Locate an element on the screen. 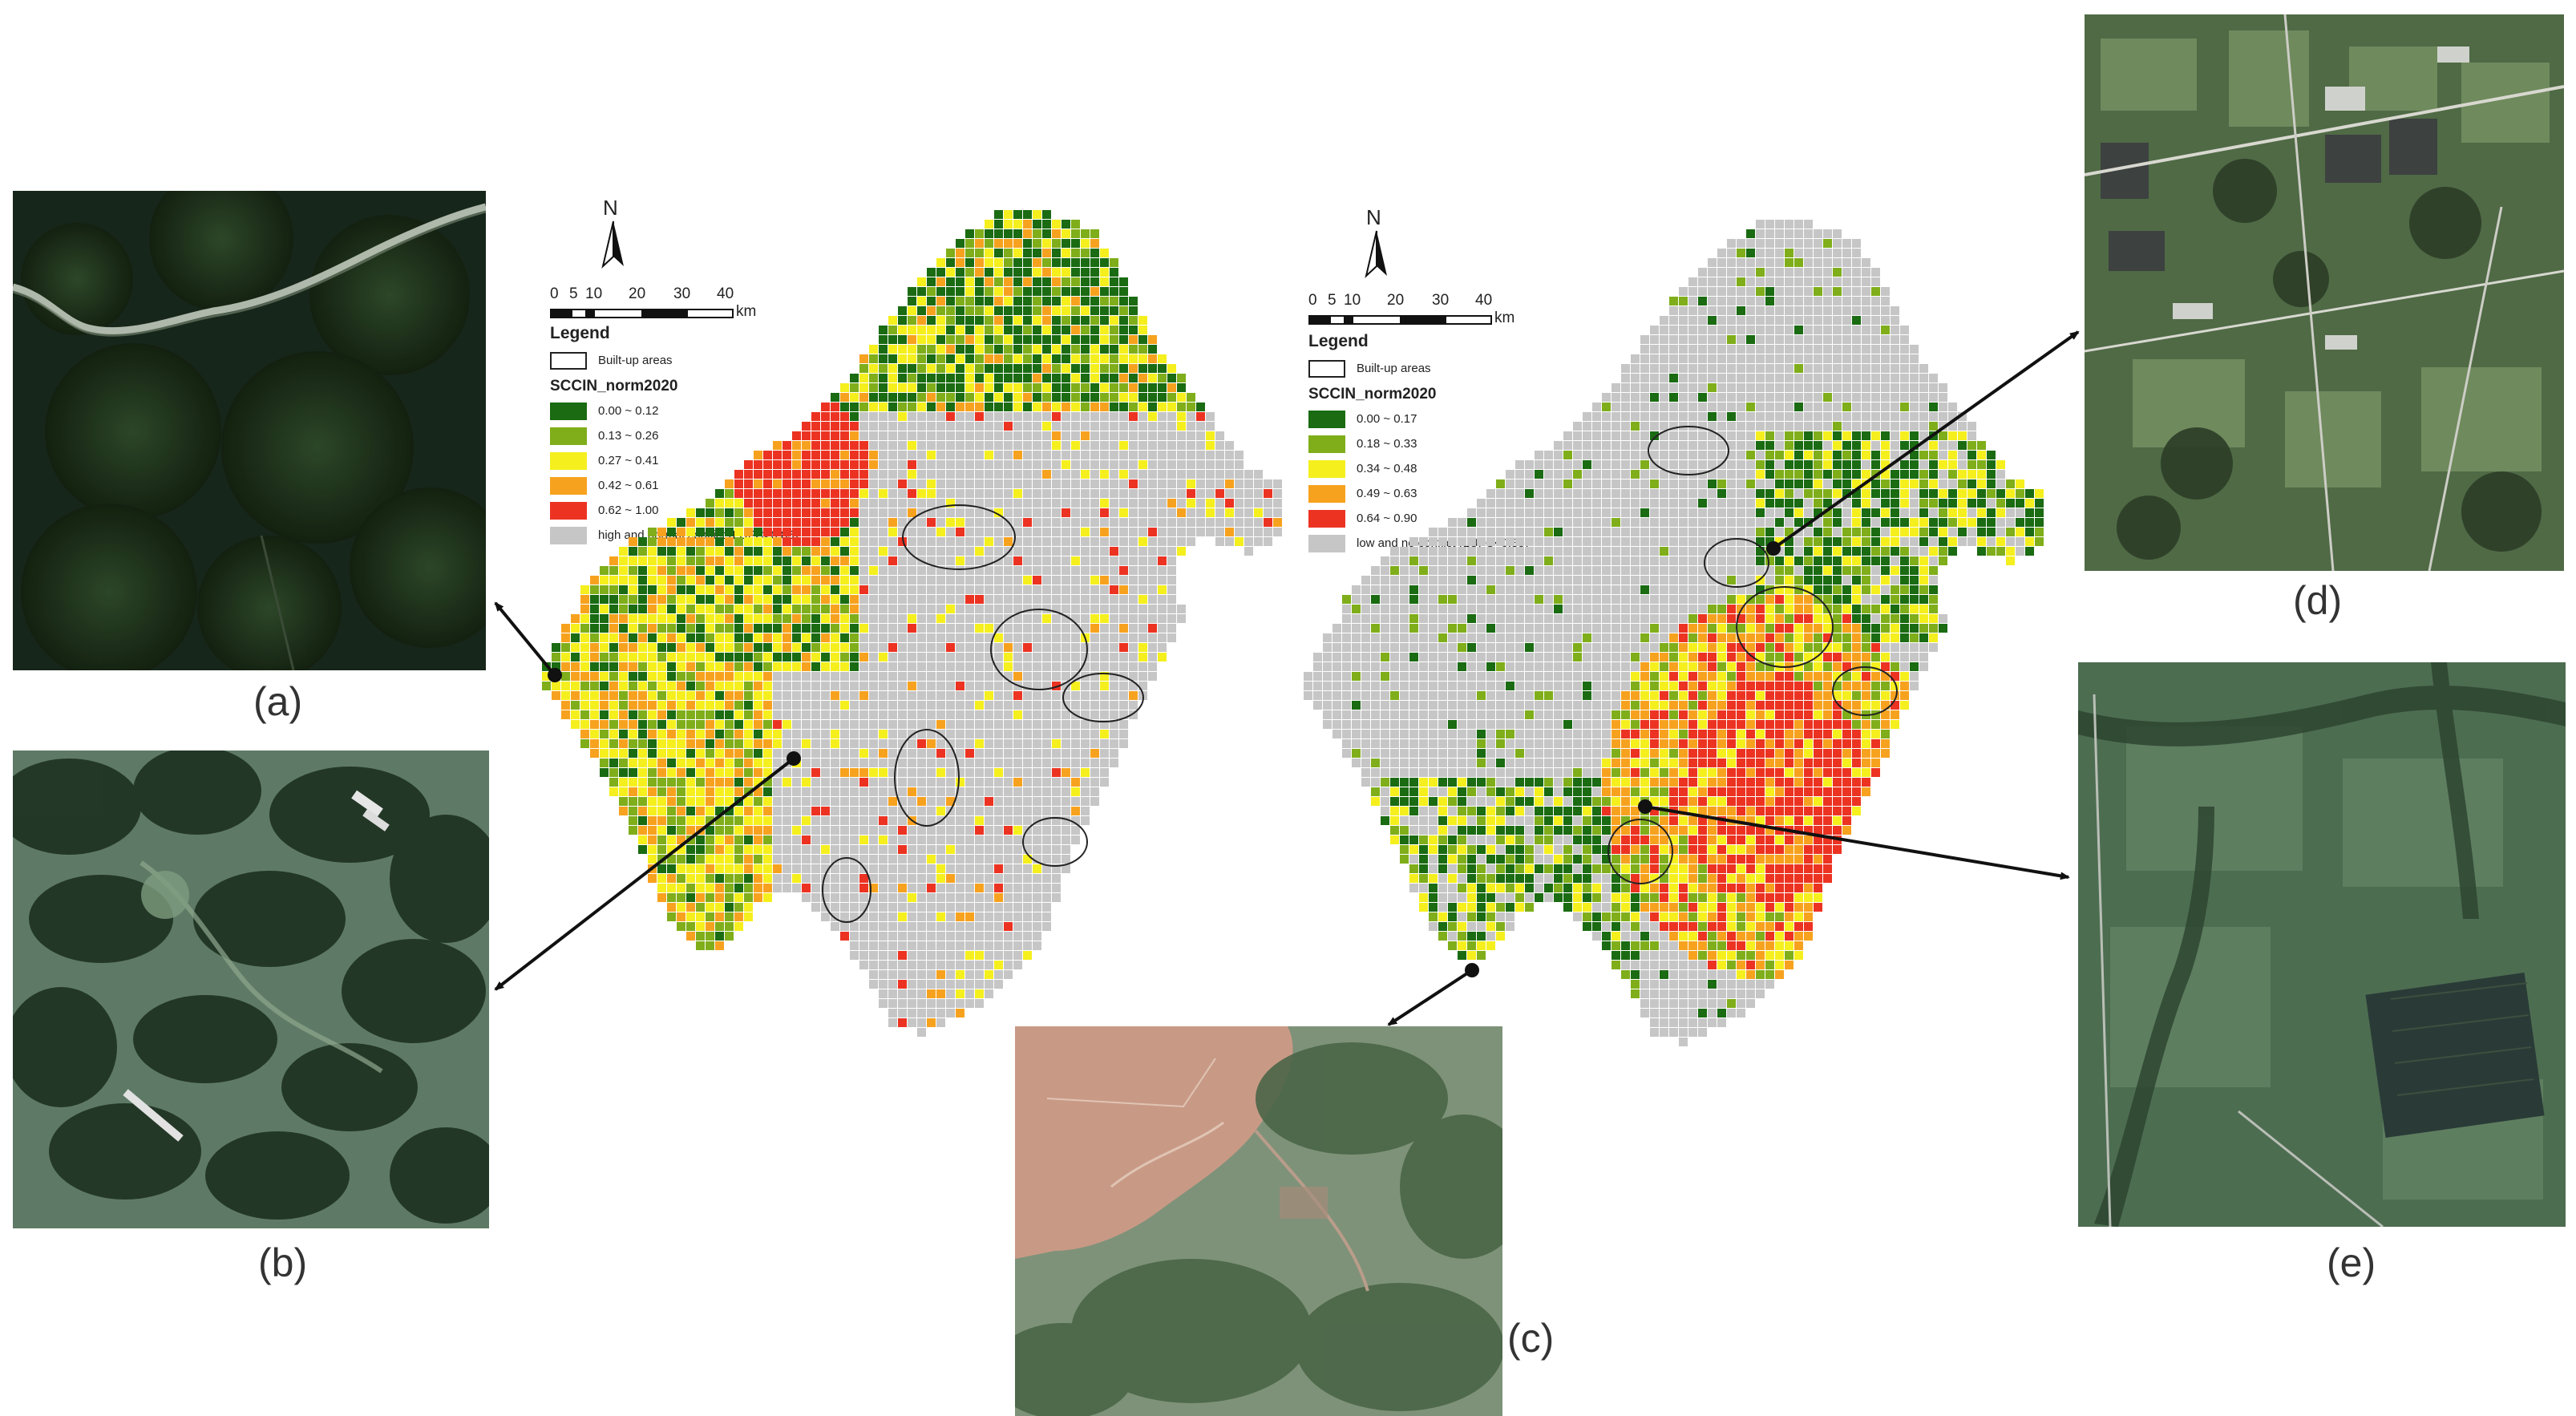  scale-labels-left: 0 5 10 20 30 40 is located at coordinates (654, 295).